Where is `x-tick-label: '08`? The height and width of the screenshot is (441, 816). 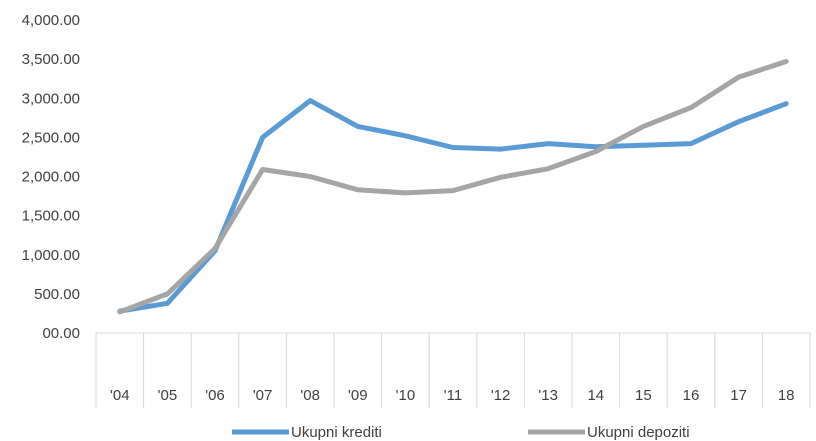
x-tick-label: '08 is located at coordinates (310, 395).